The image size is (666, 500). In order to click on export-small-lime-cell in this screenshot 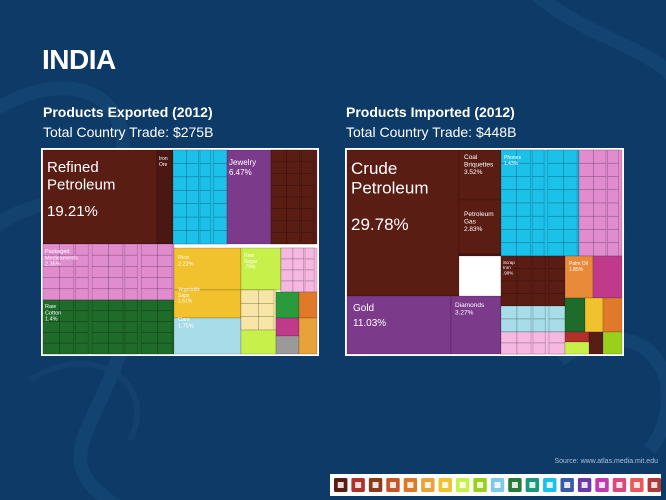, I will do `click(258, 342)`.